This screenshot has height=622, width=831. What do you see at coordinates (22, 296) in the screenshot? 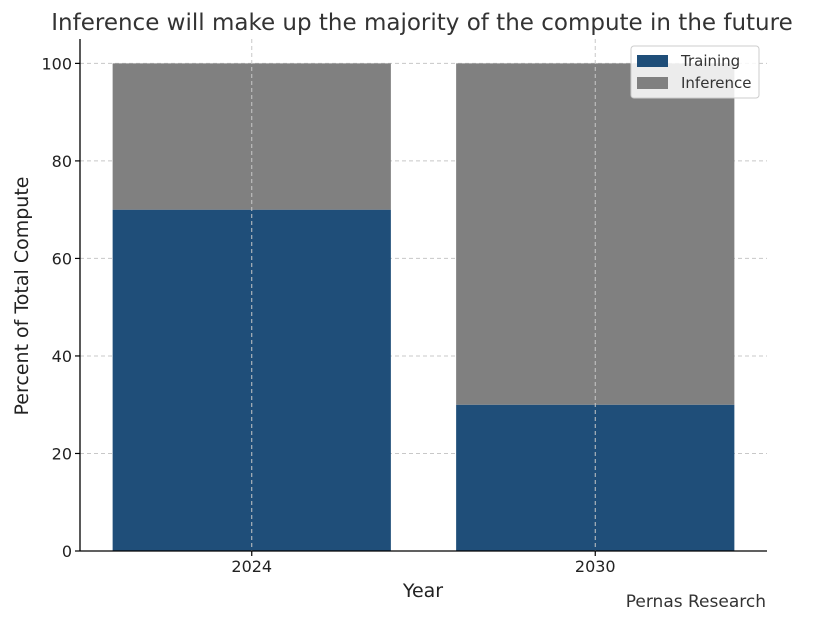
I see `y-axis-label: Percent of Total Compute` at bounding box center [22, 296].